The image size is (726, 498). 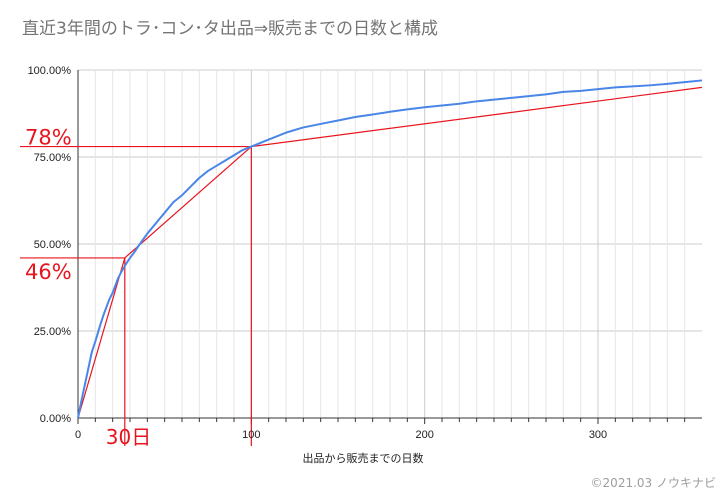 What do you see at coordinates (53, 158) in the screenshot?
I see `y-tick-label: 75.00%` at bounding box center [53, 158].